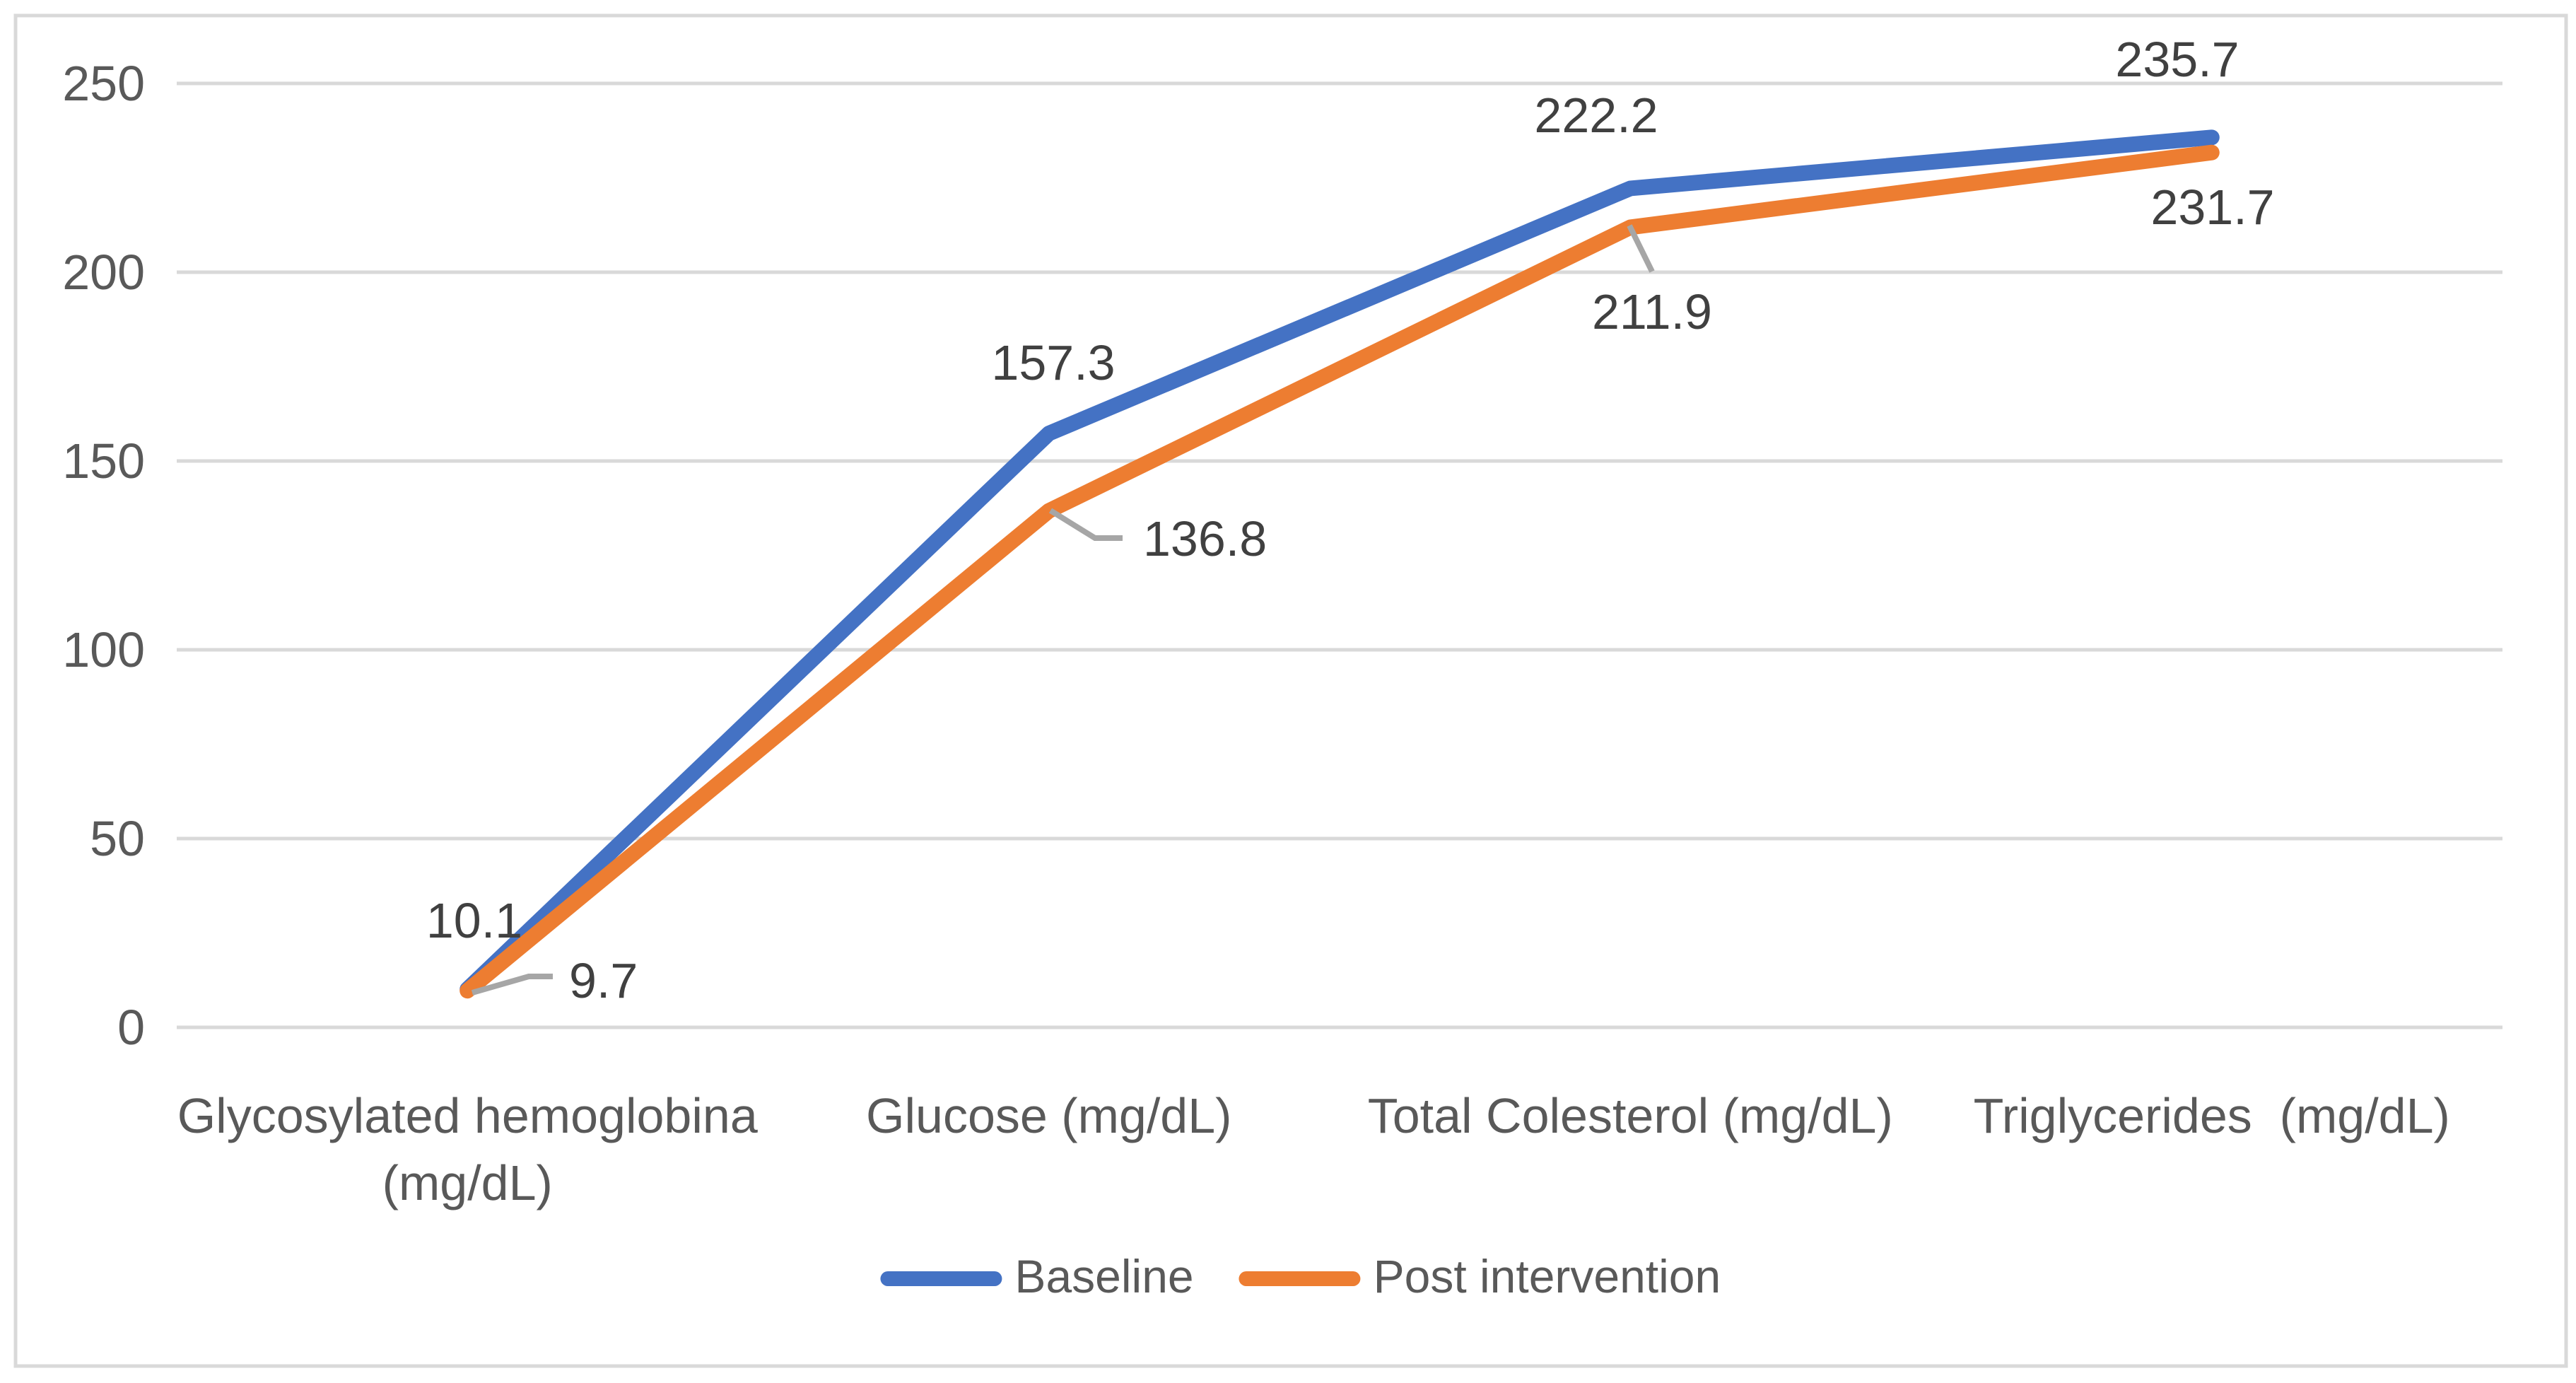 This screenshot has height=1383, width=2576. Describe the element at coordinates (941, 1278) in the screenshot. I see `baseline-line-swatch` at that location.